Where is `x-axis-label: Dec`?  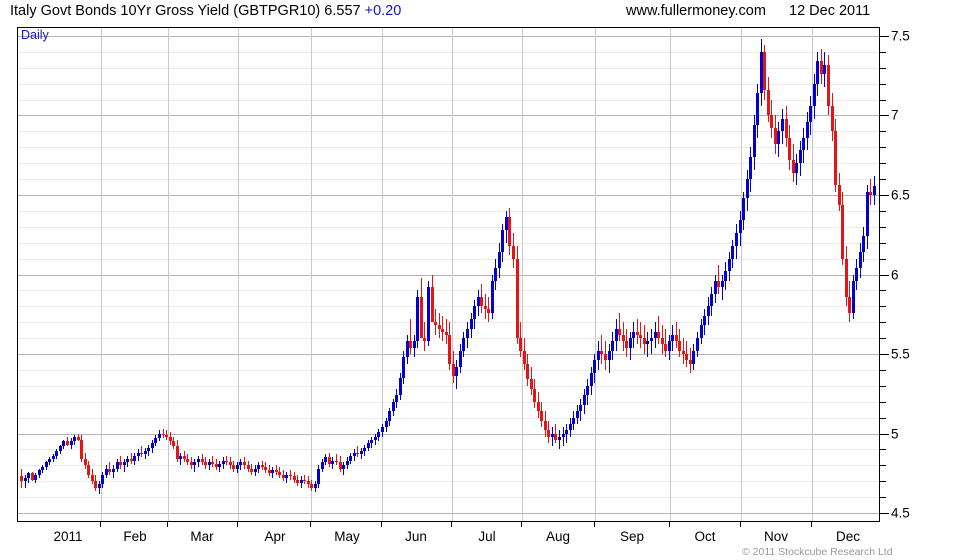
x-axis-label: Dec is located at coordinates (848, 536).